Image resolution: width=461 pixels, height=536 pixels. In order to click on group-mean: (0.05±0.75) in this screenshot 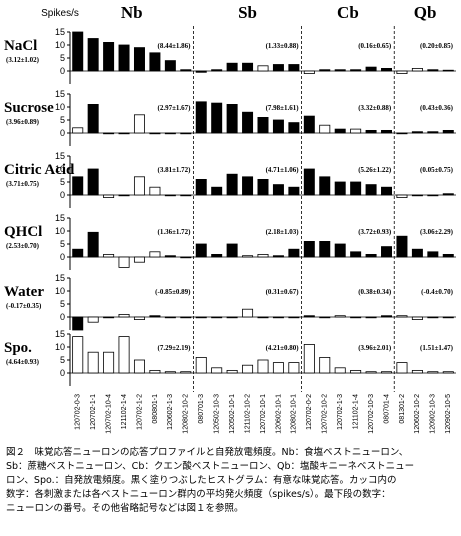, I will do `click(437, 170)`.